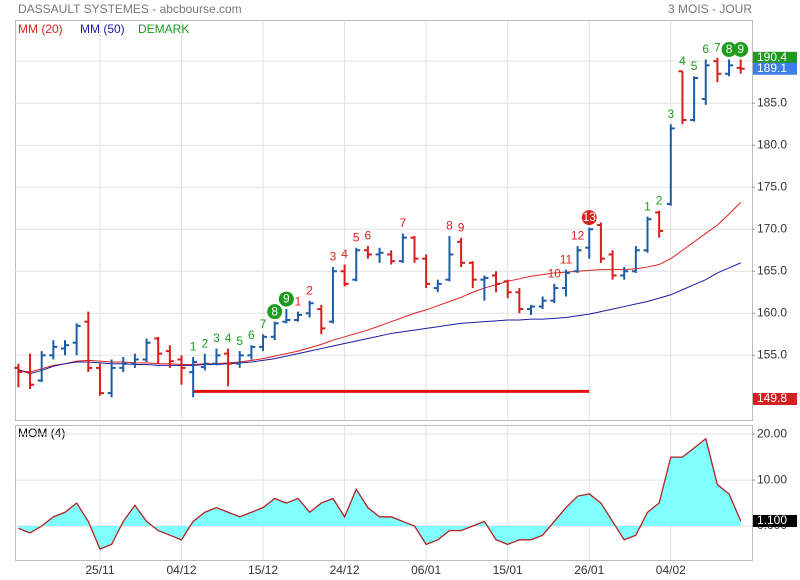  I want to click on y-tick-label: 165.0, so click(772, 270).